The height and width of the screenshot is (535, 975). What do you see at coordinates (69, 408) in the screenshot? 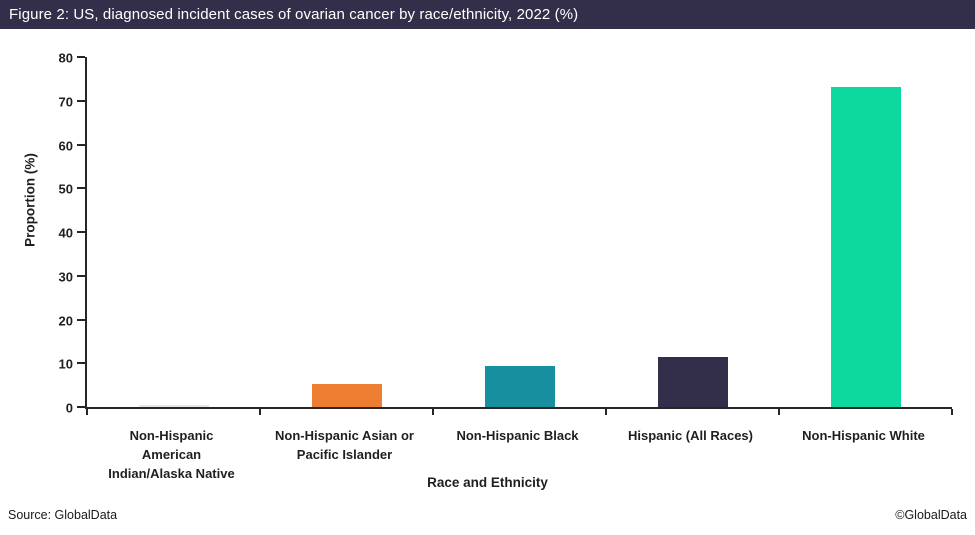
I see `y-tick-label: 0` at bounding box center [69, 408].